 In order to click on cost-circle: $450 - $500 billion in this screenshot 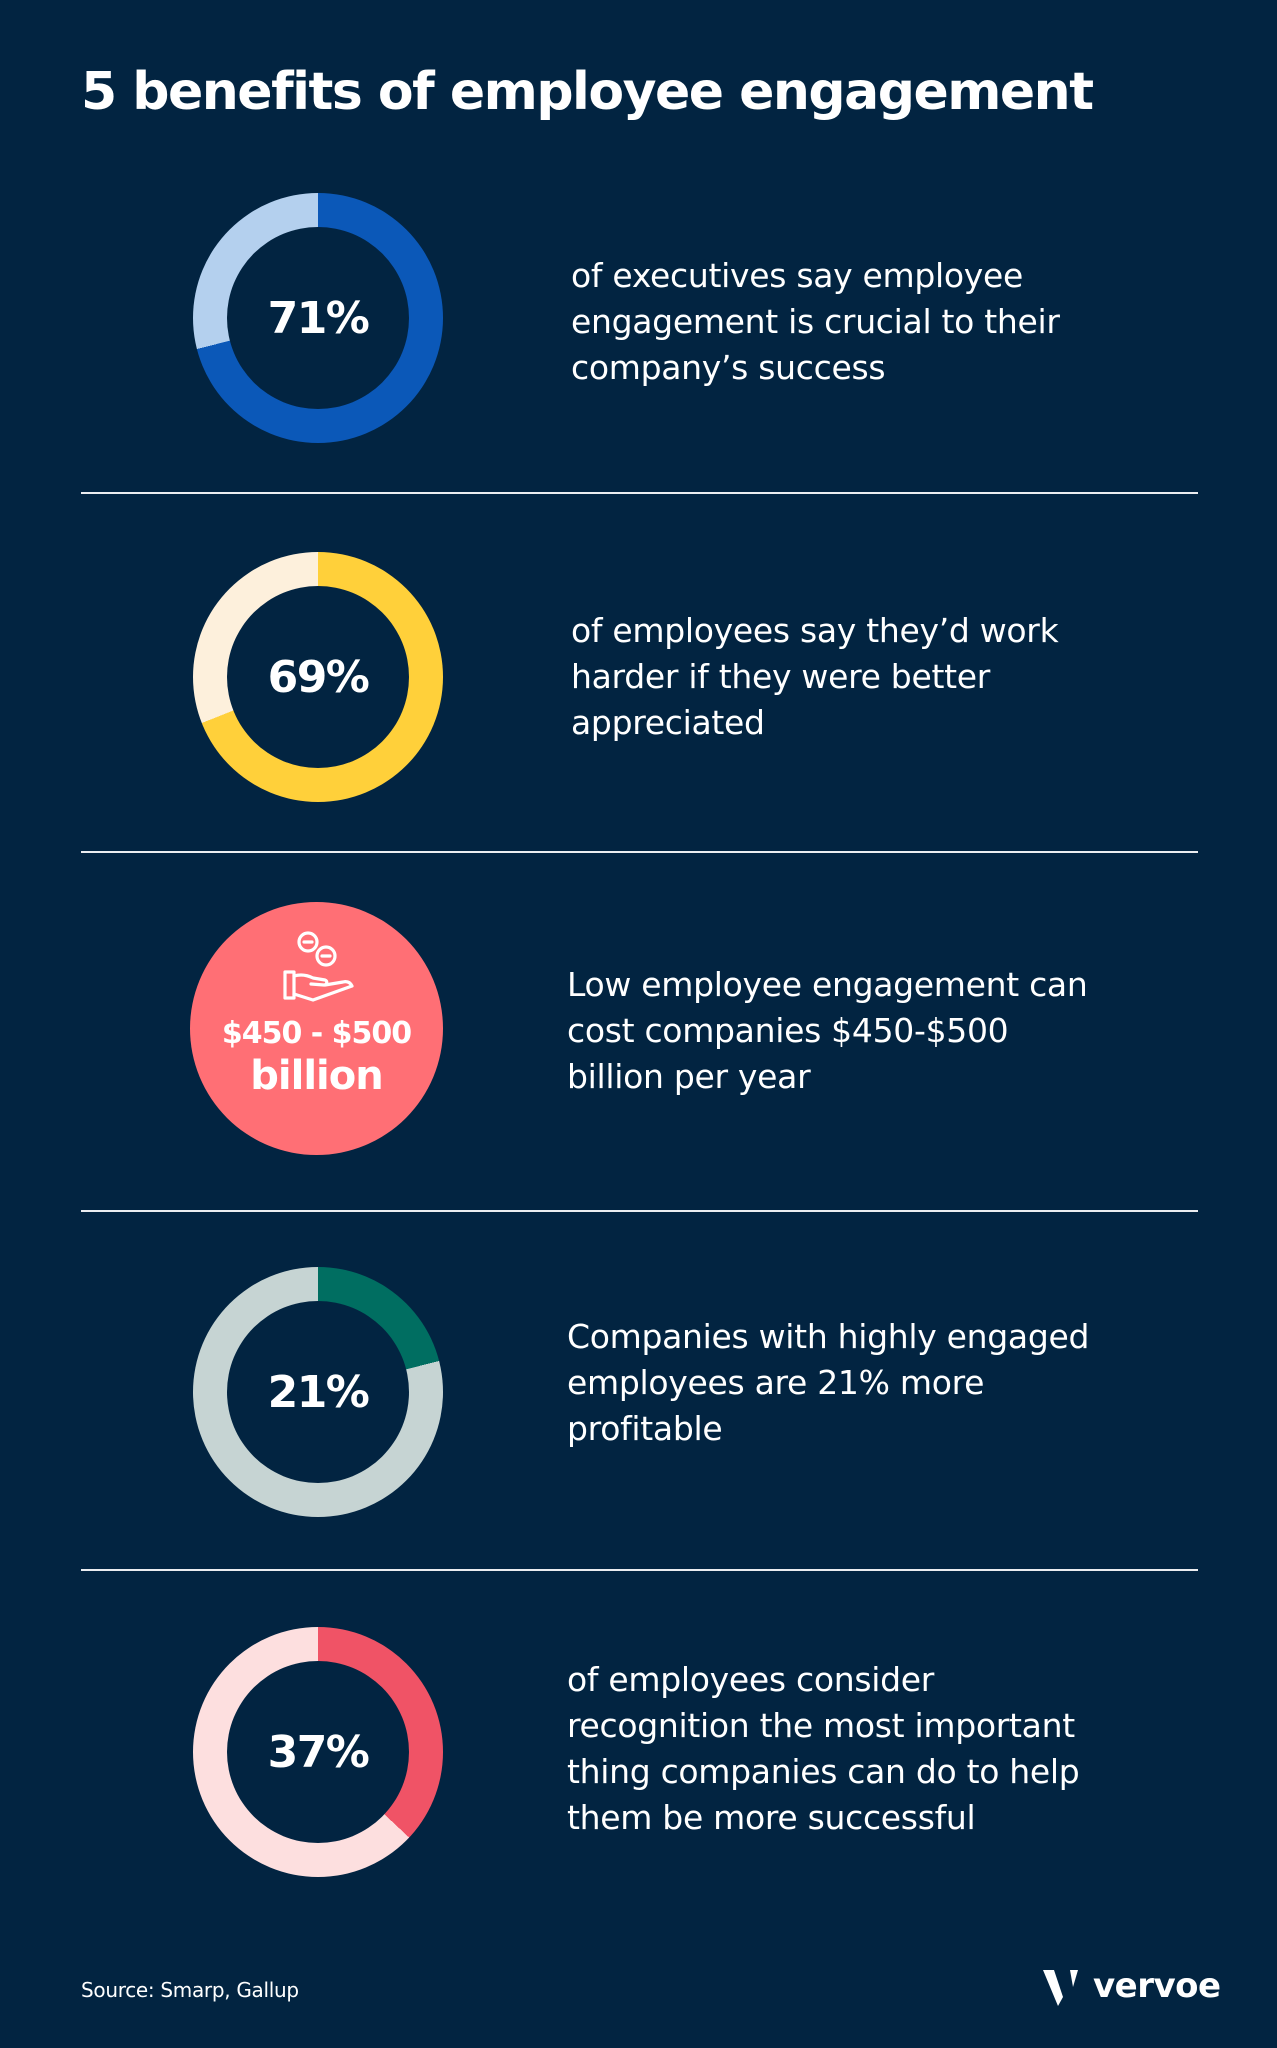, I will do `click(316, 1028)`.